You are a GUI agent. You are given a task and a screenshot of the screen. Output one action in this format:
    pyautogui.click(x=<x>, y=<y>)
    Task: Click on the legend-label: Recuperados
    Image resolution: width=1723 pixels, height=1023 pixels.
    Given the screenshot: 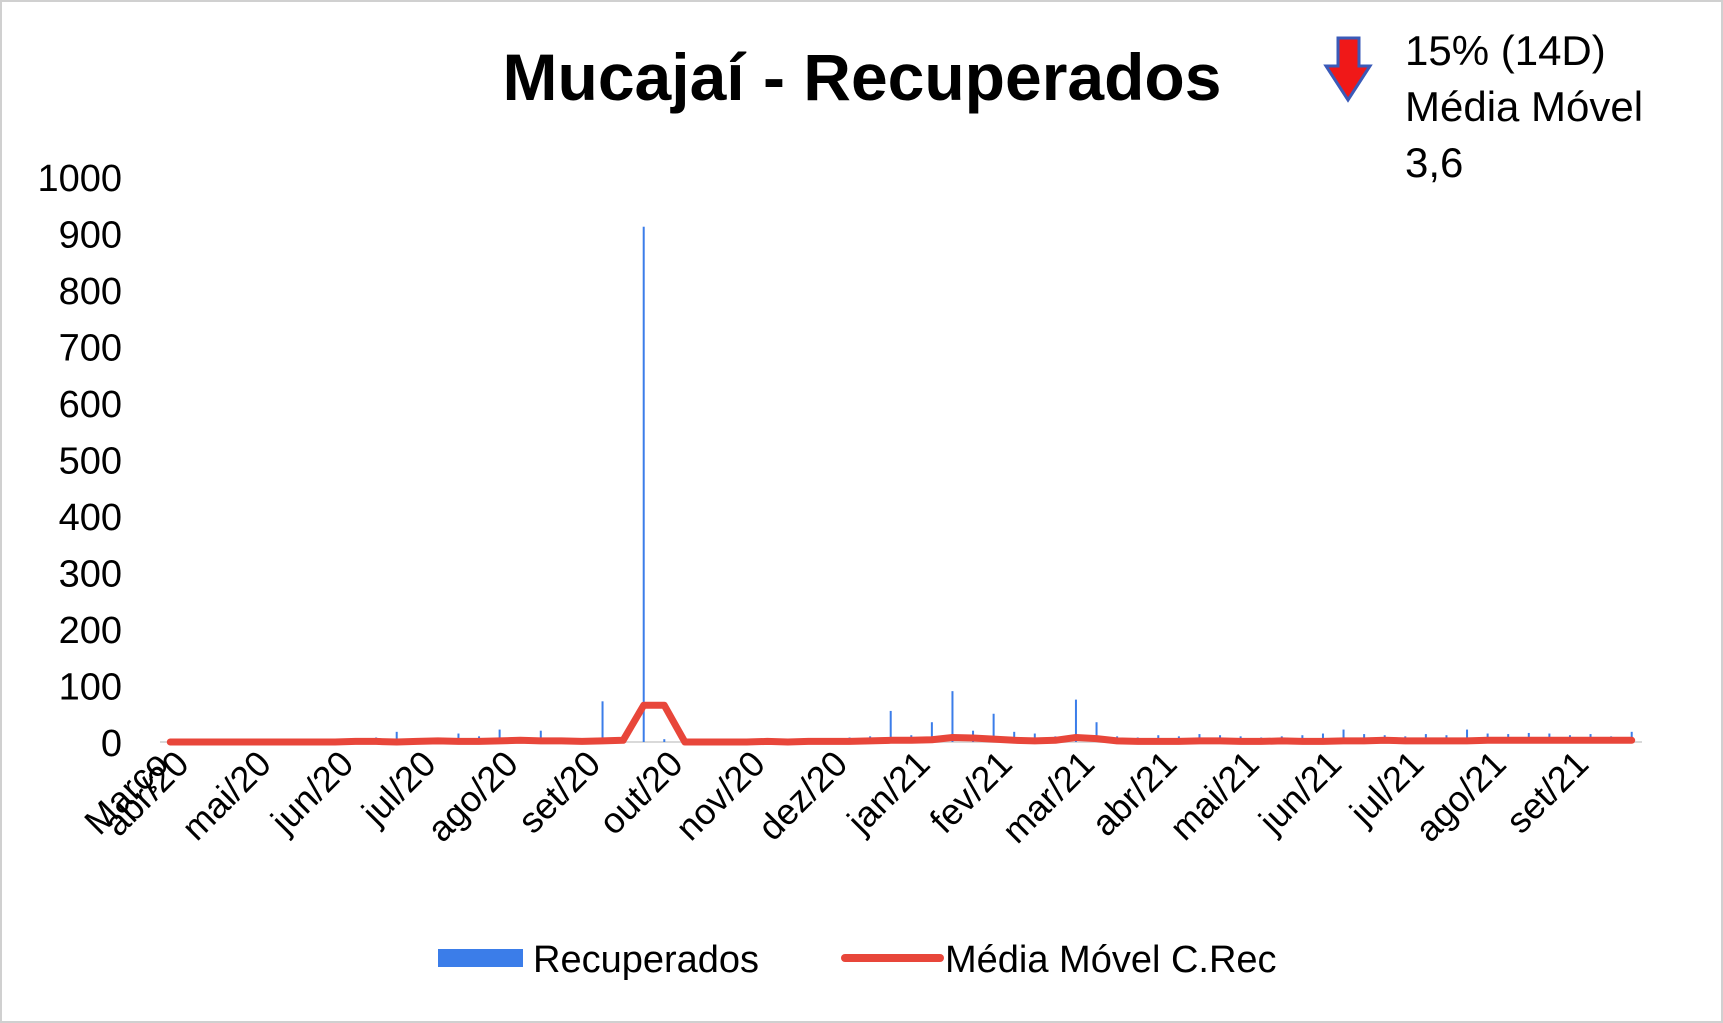 What is the action you would take?
    pyautogui.click(x=646, y=960)
    